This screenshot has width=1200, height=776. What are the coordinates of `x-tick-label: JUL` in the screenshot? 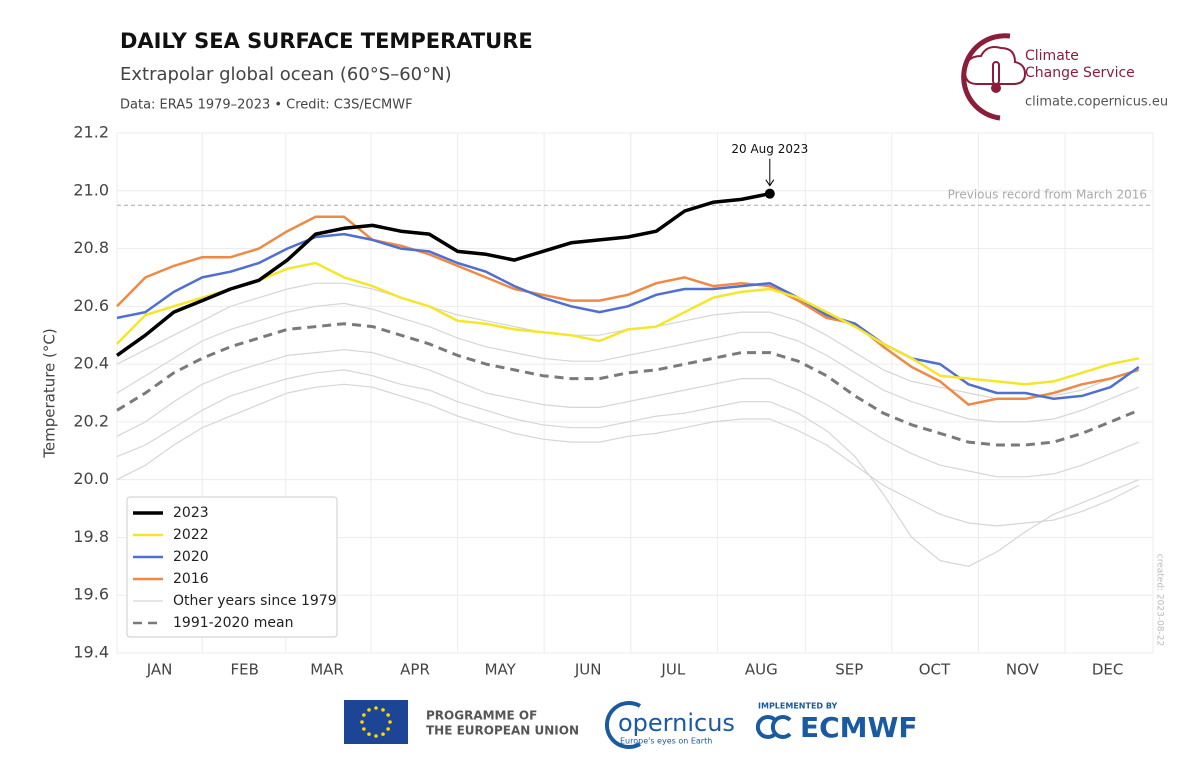 It's located at (672, 670).